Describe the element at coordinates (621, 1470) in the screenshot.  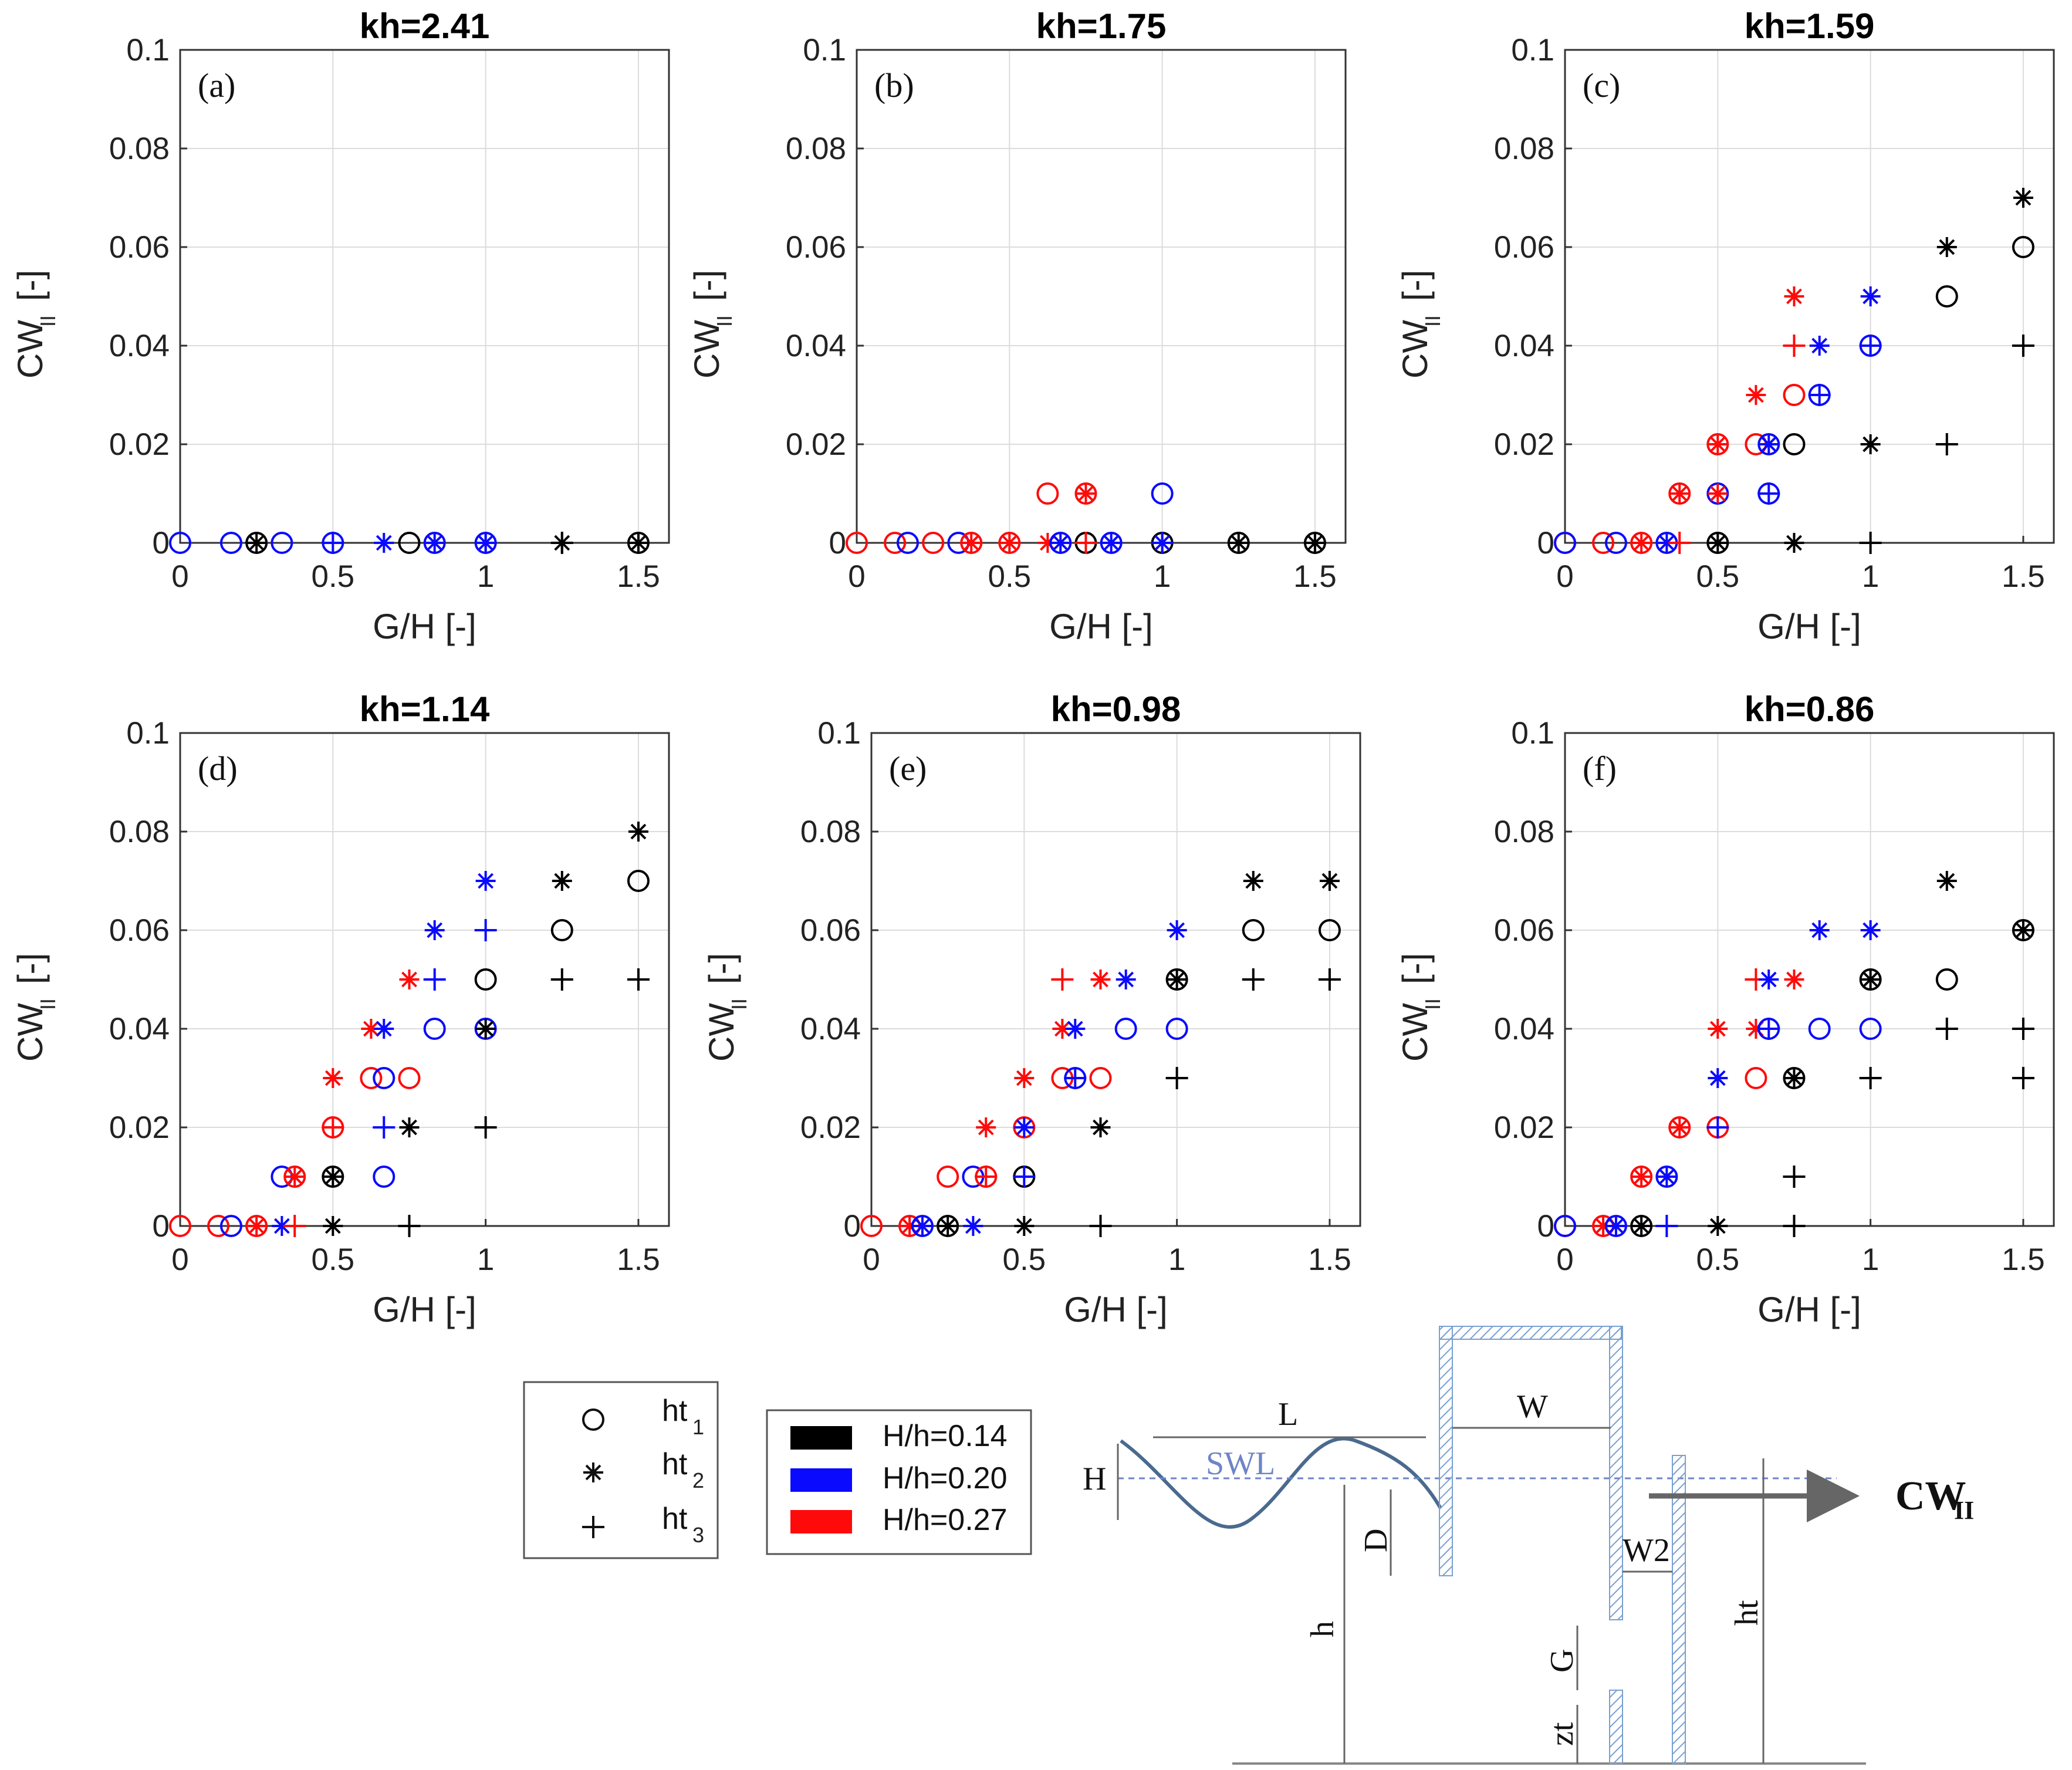
I see `legend-markers: ht 1 ht 2 ht 3` at that location.